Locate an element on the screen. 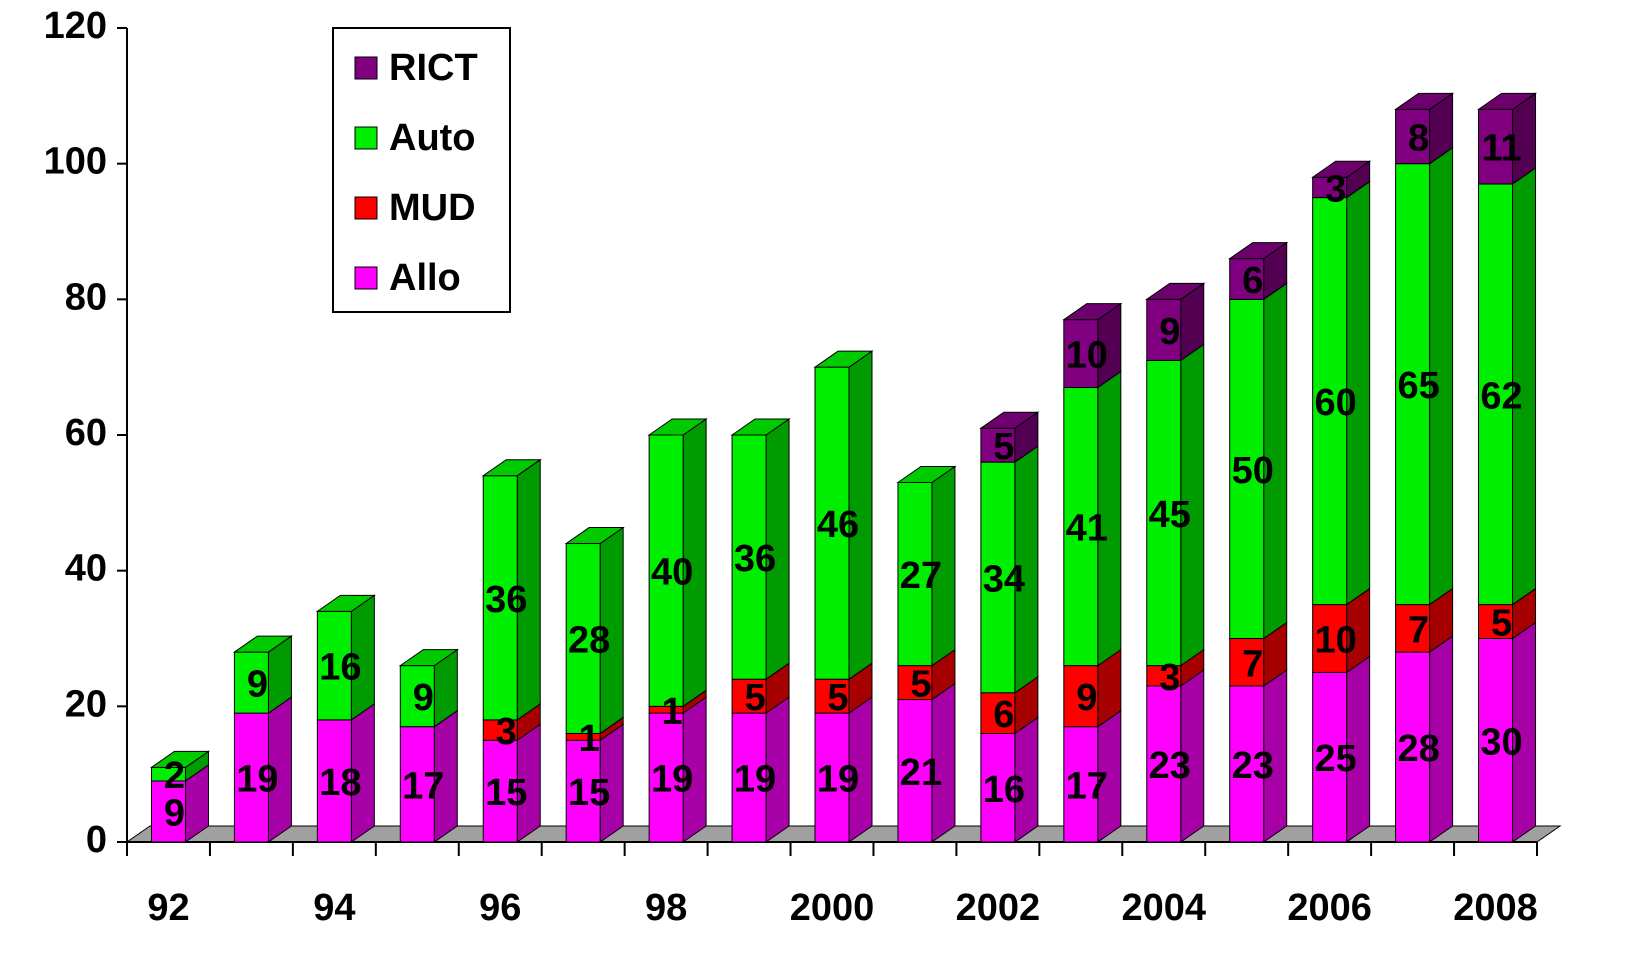 The width and height of the screenshot is (1627, 964). data-label: 46 is located at coordinates (838, 525).